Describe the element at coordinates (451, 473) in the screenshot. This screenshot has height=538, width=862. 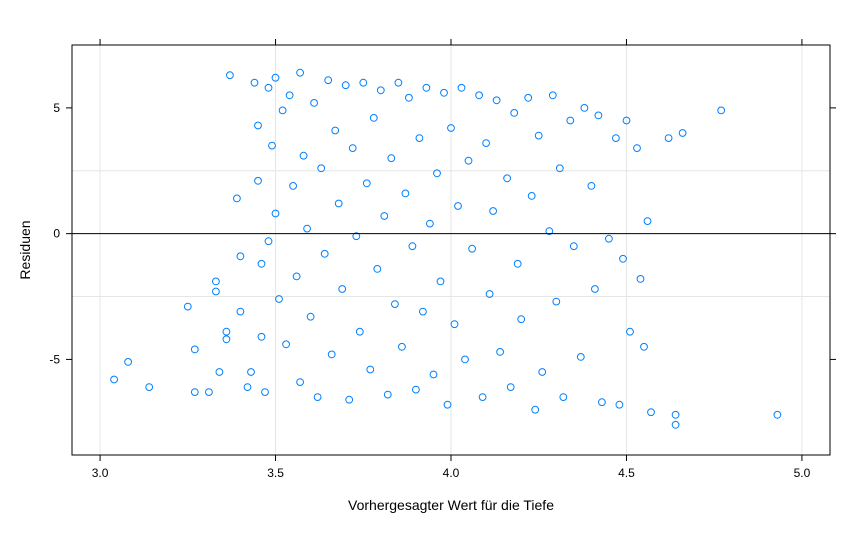
I see `x-tick-label: 4.0` at that location.